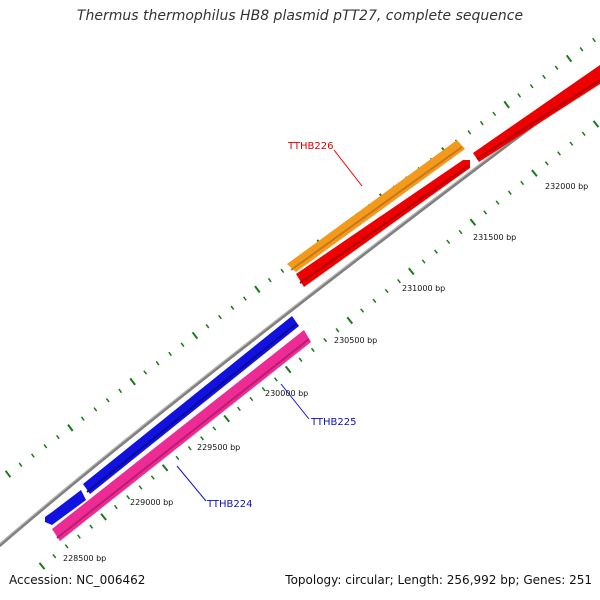 This screenshot has height=600, width=600. I want to click on tick-label-229500: 229500 bp, so click(218, 447).